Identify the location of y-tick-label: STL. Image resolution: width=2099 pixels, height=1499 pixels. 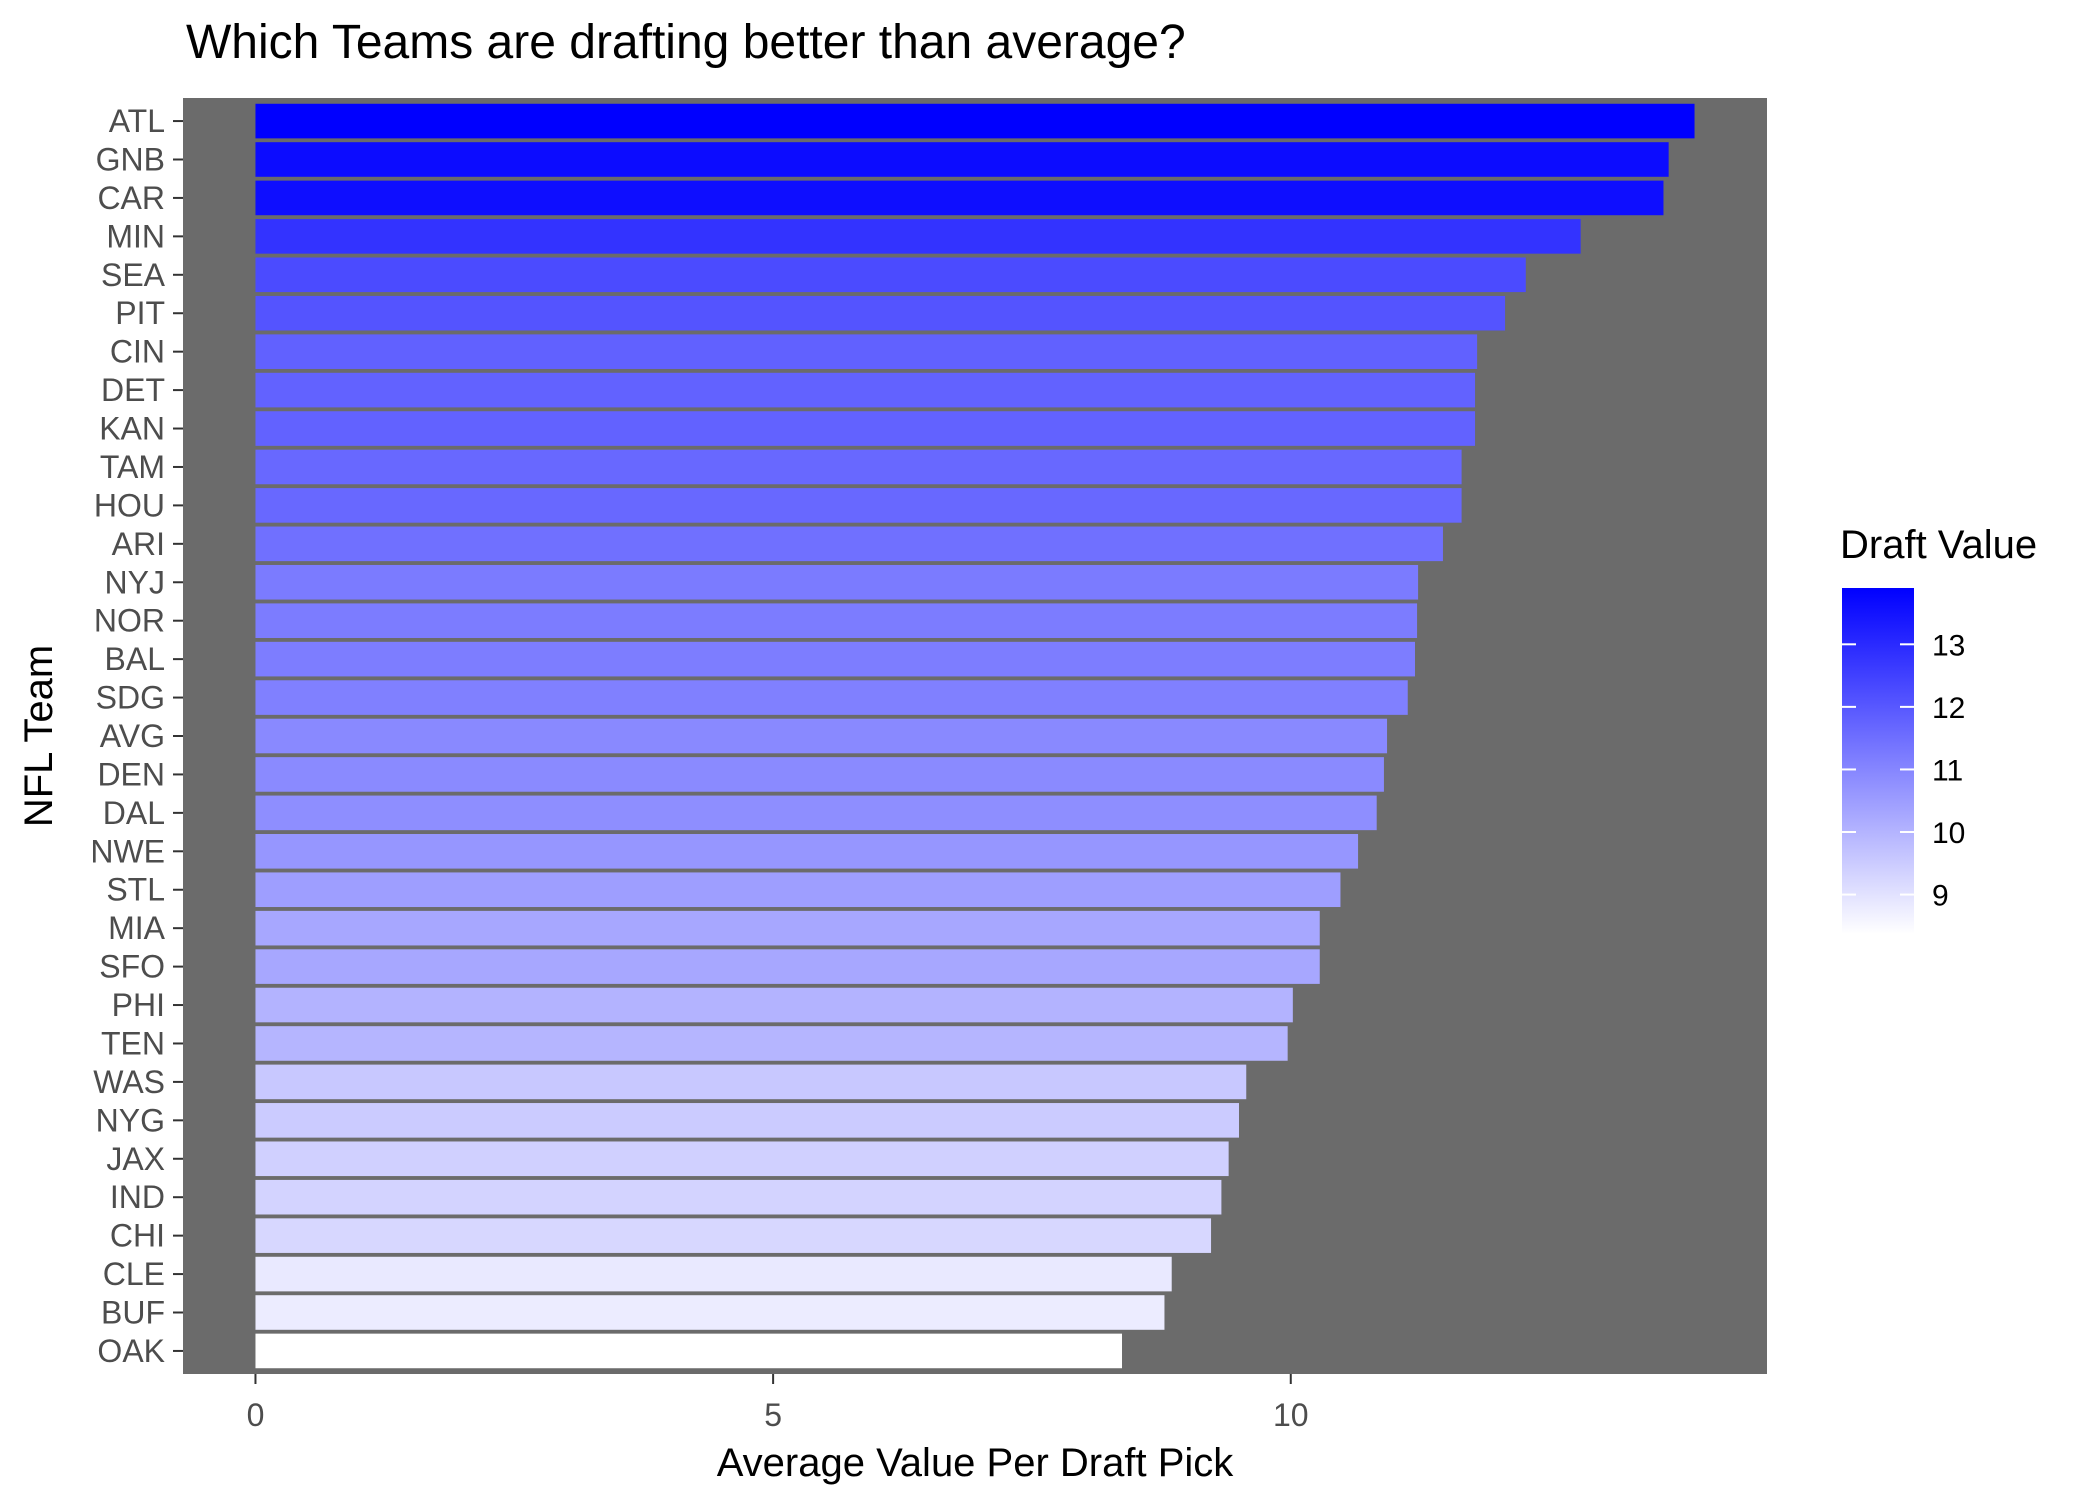
(135, 890).